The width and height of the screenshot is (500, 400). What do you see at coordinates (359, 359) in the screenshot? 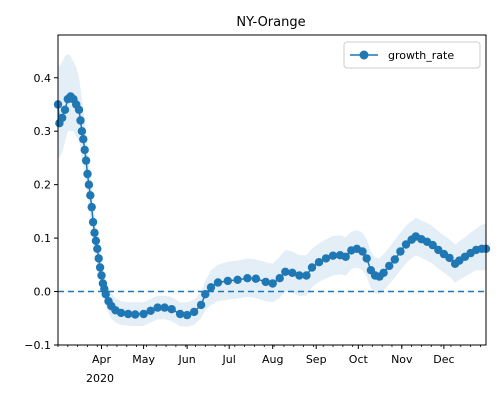
I see `x-tick-label: Oct` at bounding box center [359, 359].